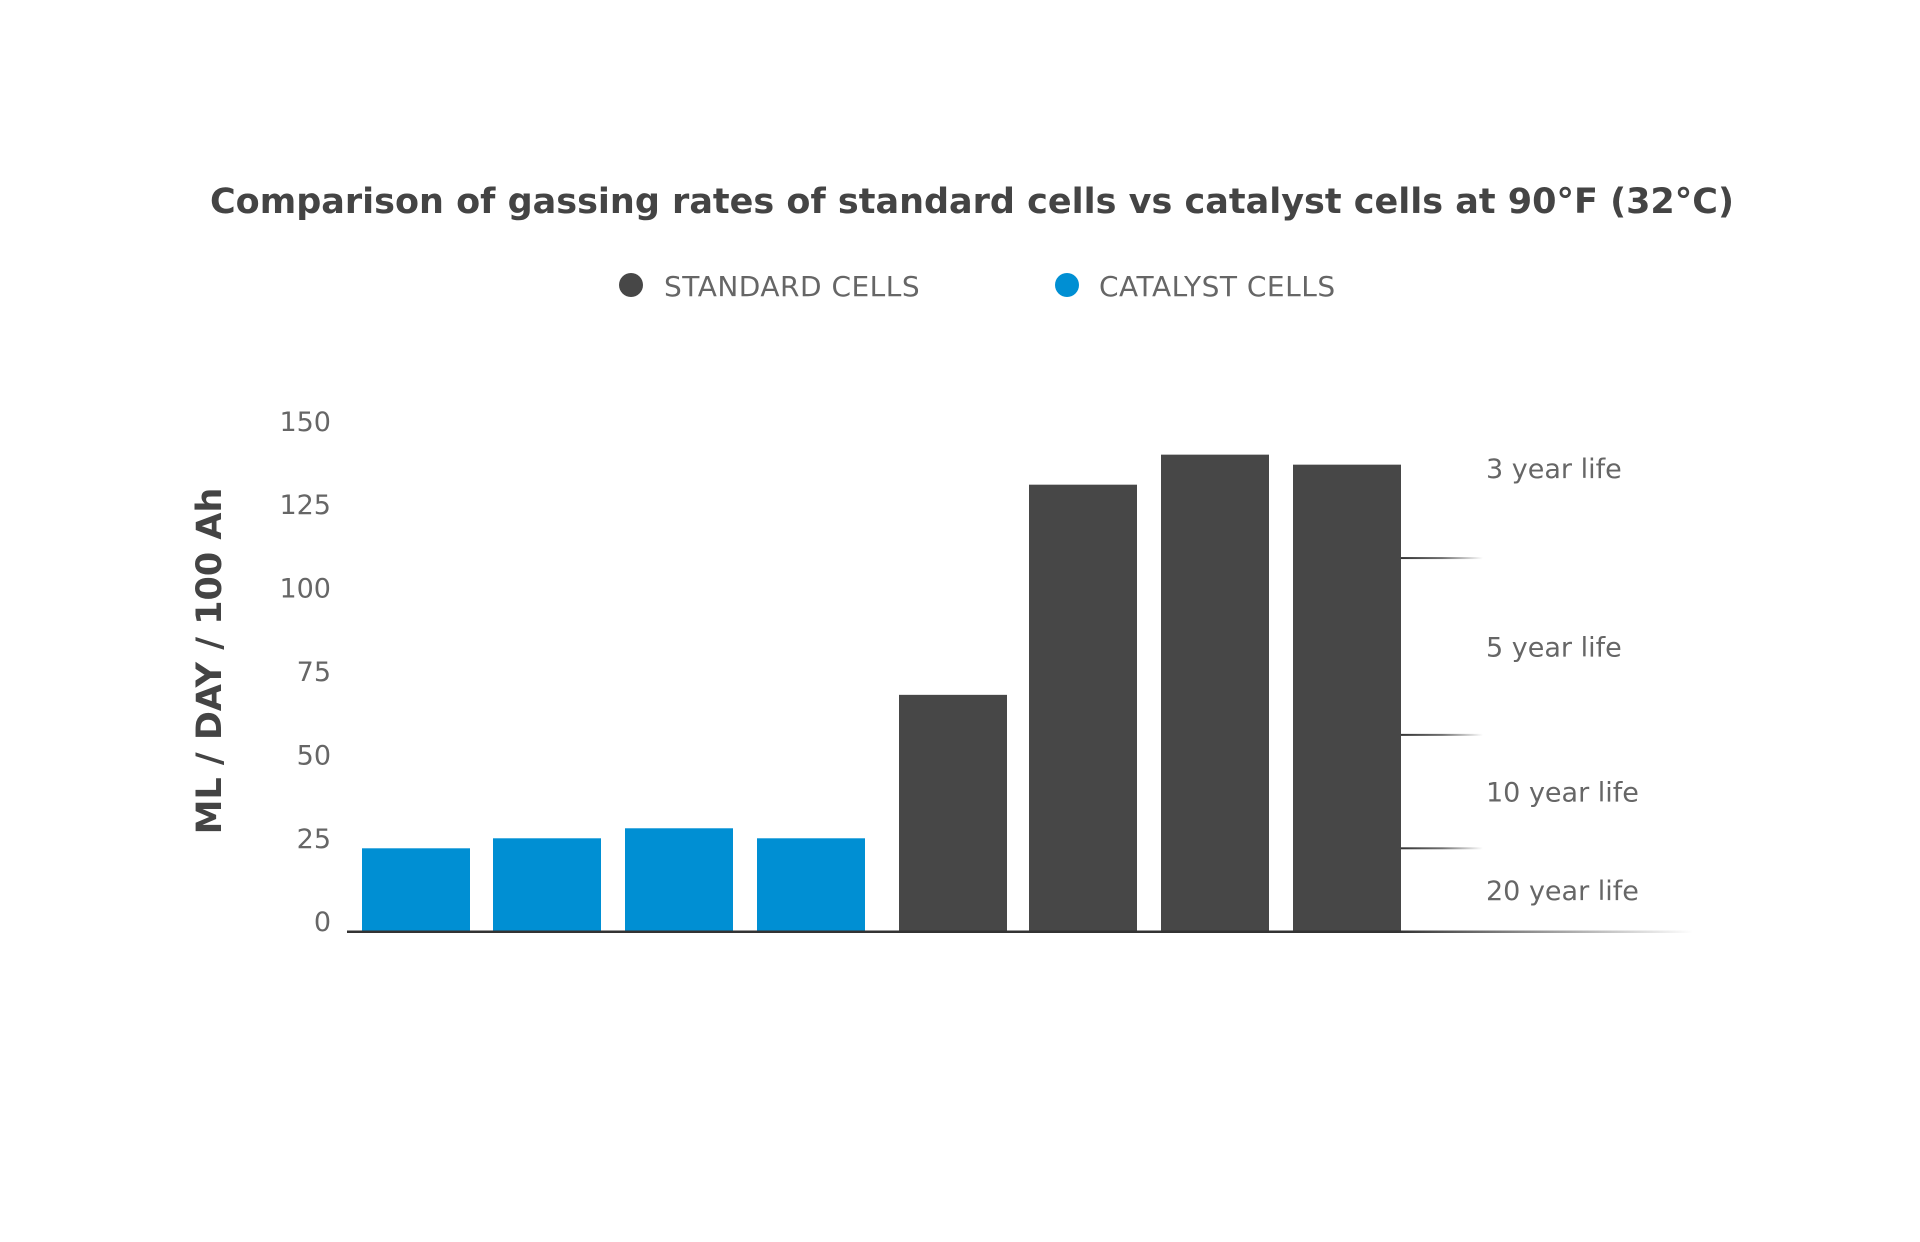 Image resolution: width=1920 pixels, height=1242 pixels. What do you see at coordinates (314, 672) in the screenshot?
I see `y-tick-label: 75` at bounding box center [314, 672].